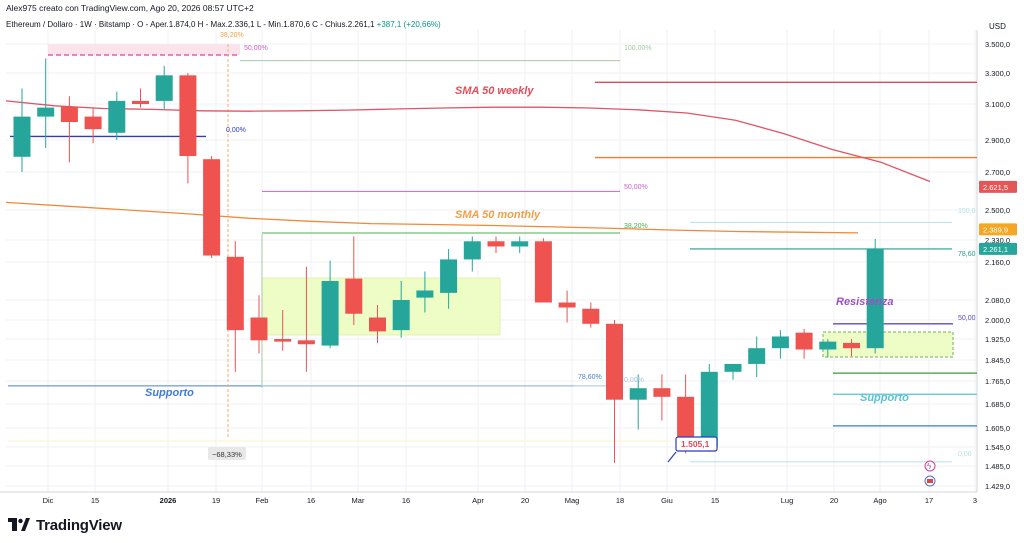 The height and width of the screenshot is (543, 1024). I want to click on y-tick-label: 1.429,0, so click(997, 486).